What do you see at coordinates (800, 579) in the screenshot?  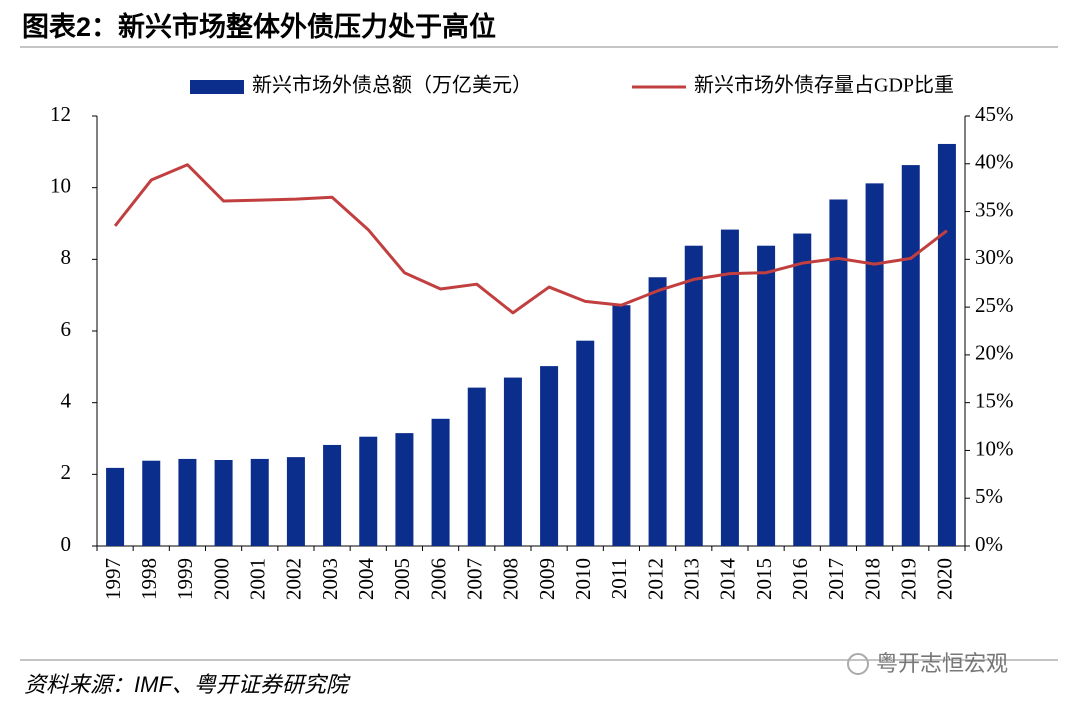 I see `x-tick-label: 2016` at bounding box center [800, 579].